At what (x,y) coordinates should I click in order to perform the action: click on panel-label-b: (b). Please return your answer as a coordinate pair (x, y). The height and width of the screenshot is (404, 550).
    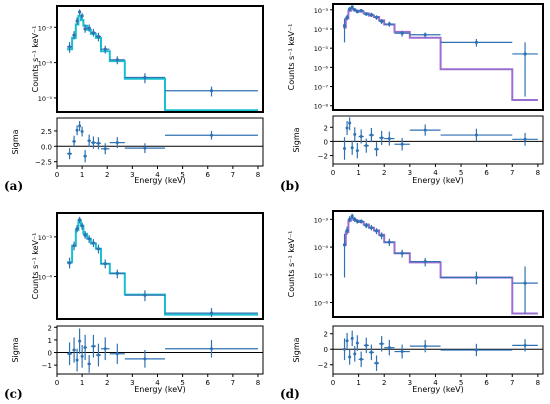
    Looking at the image, I should click on (290, 186).